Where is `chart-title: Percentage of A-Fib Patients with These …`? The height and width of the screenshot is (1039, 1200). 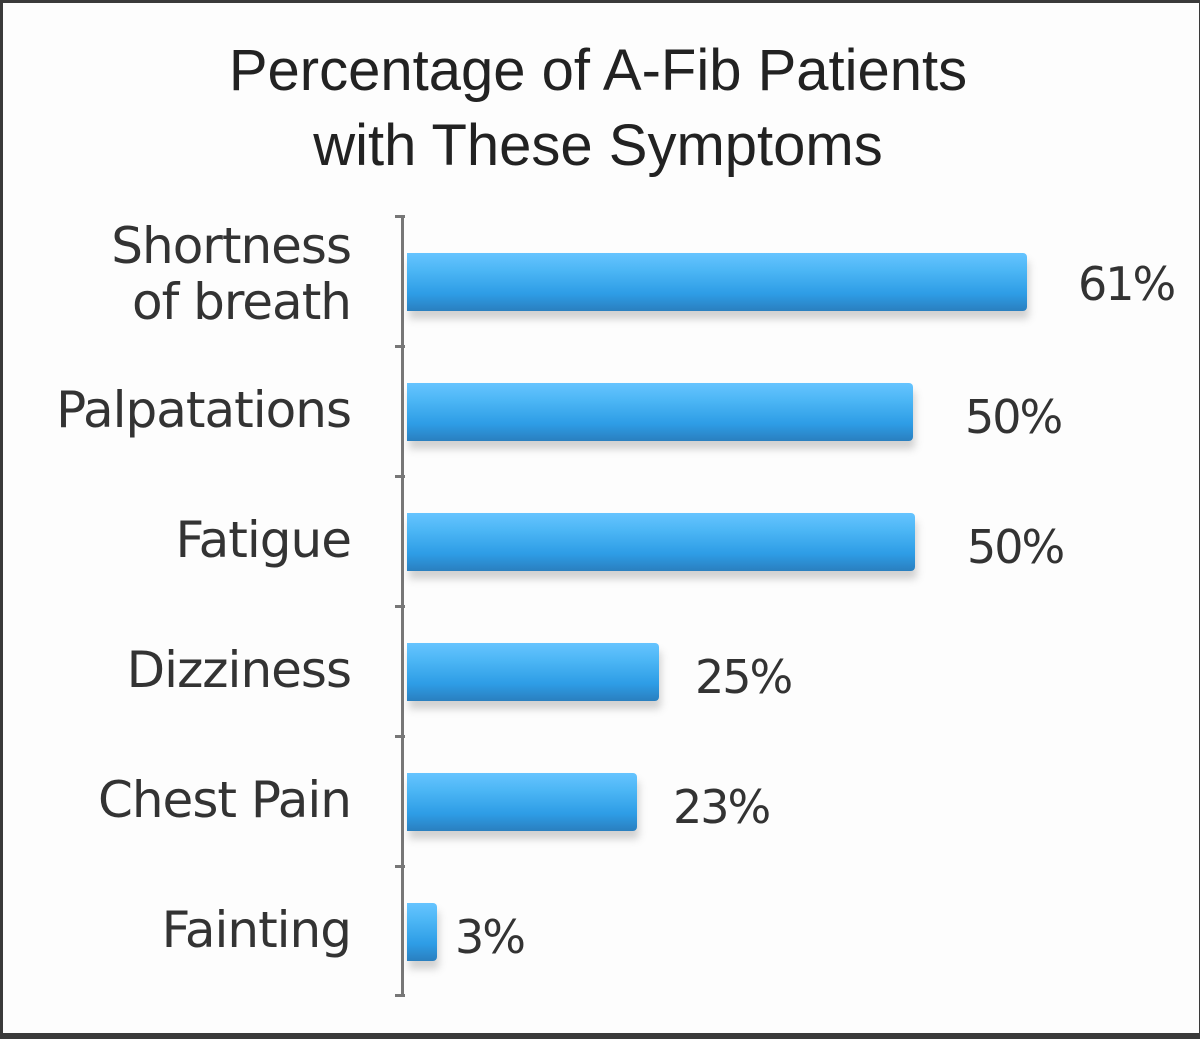 chart-title: Percentage of A-Fib Patients with These … is located at coordinates (598, 108).